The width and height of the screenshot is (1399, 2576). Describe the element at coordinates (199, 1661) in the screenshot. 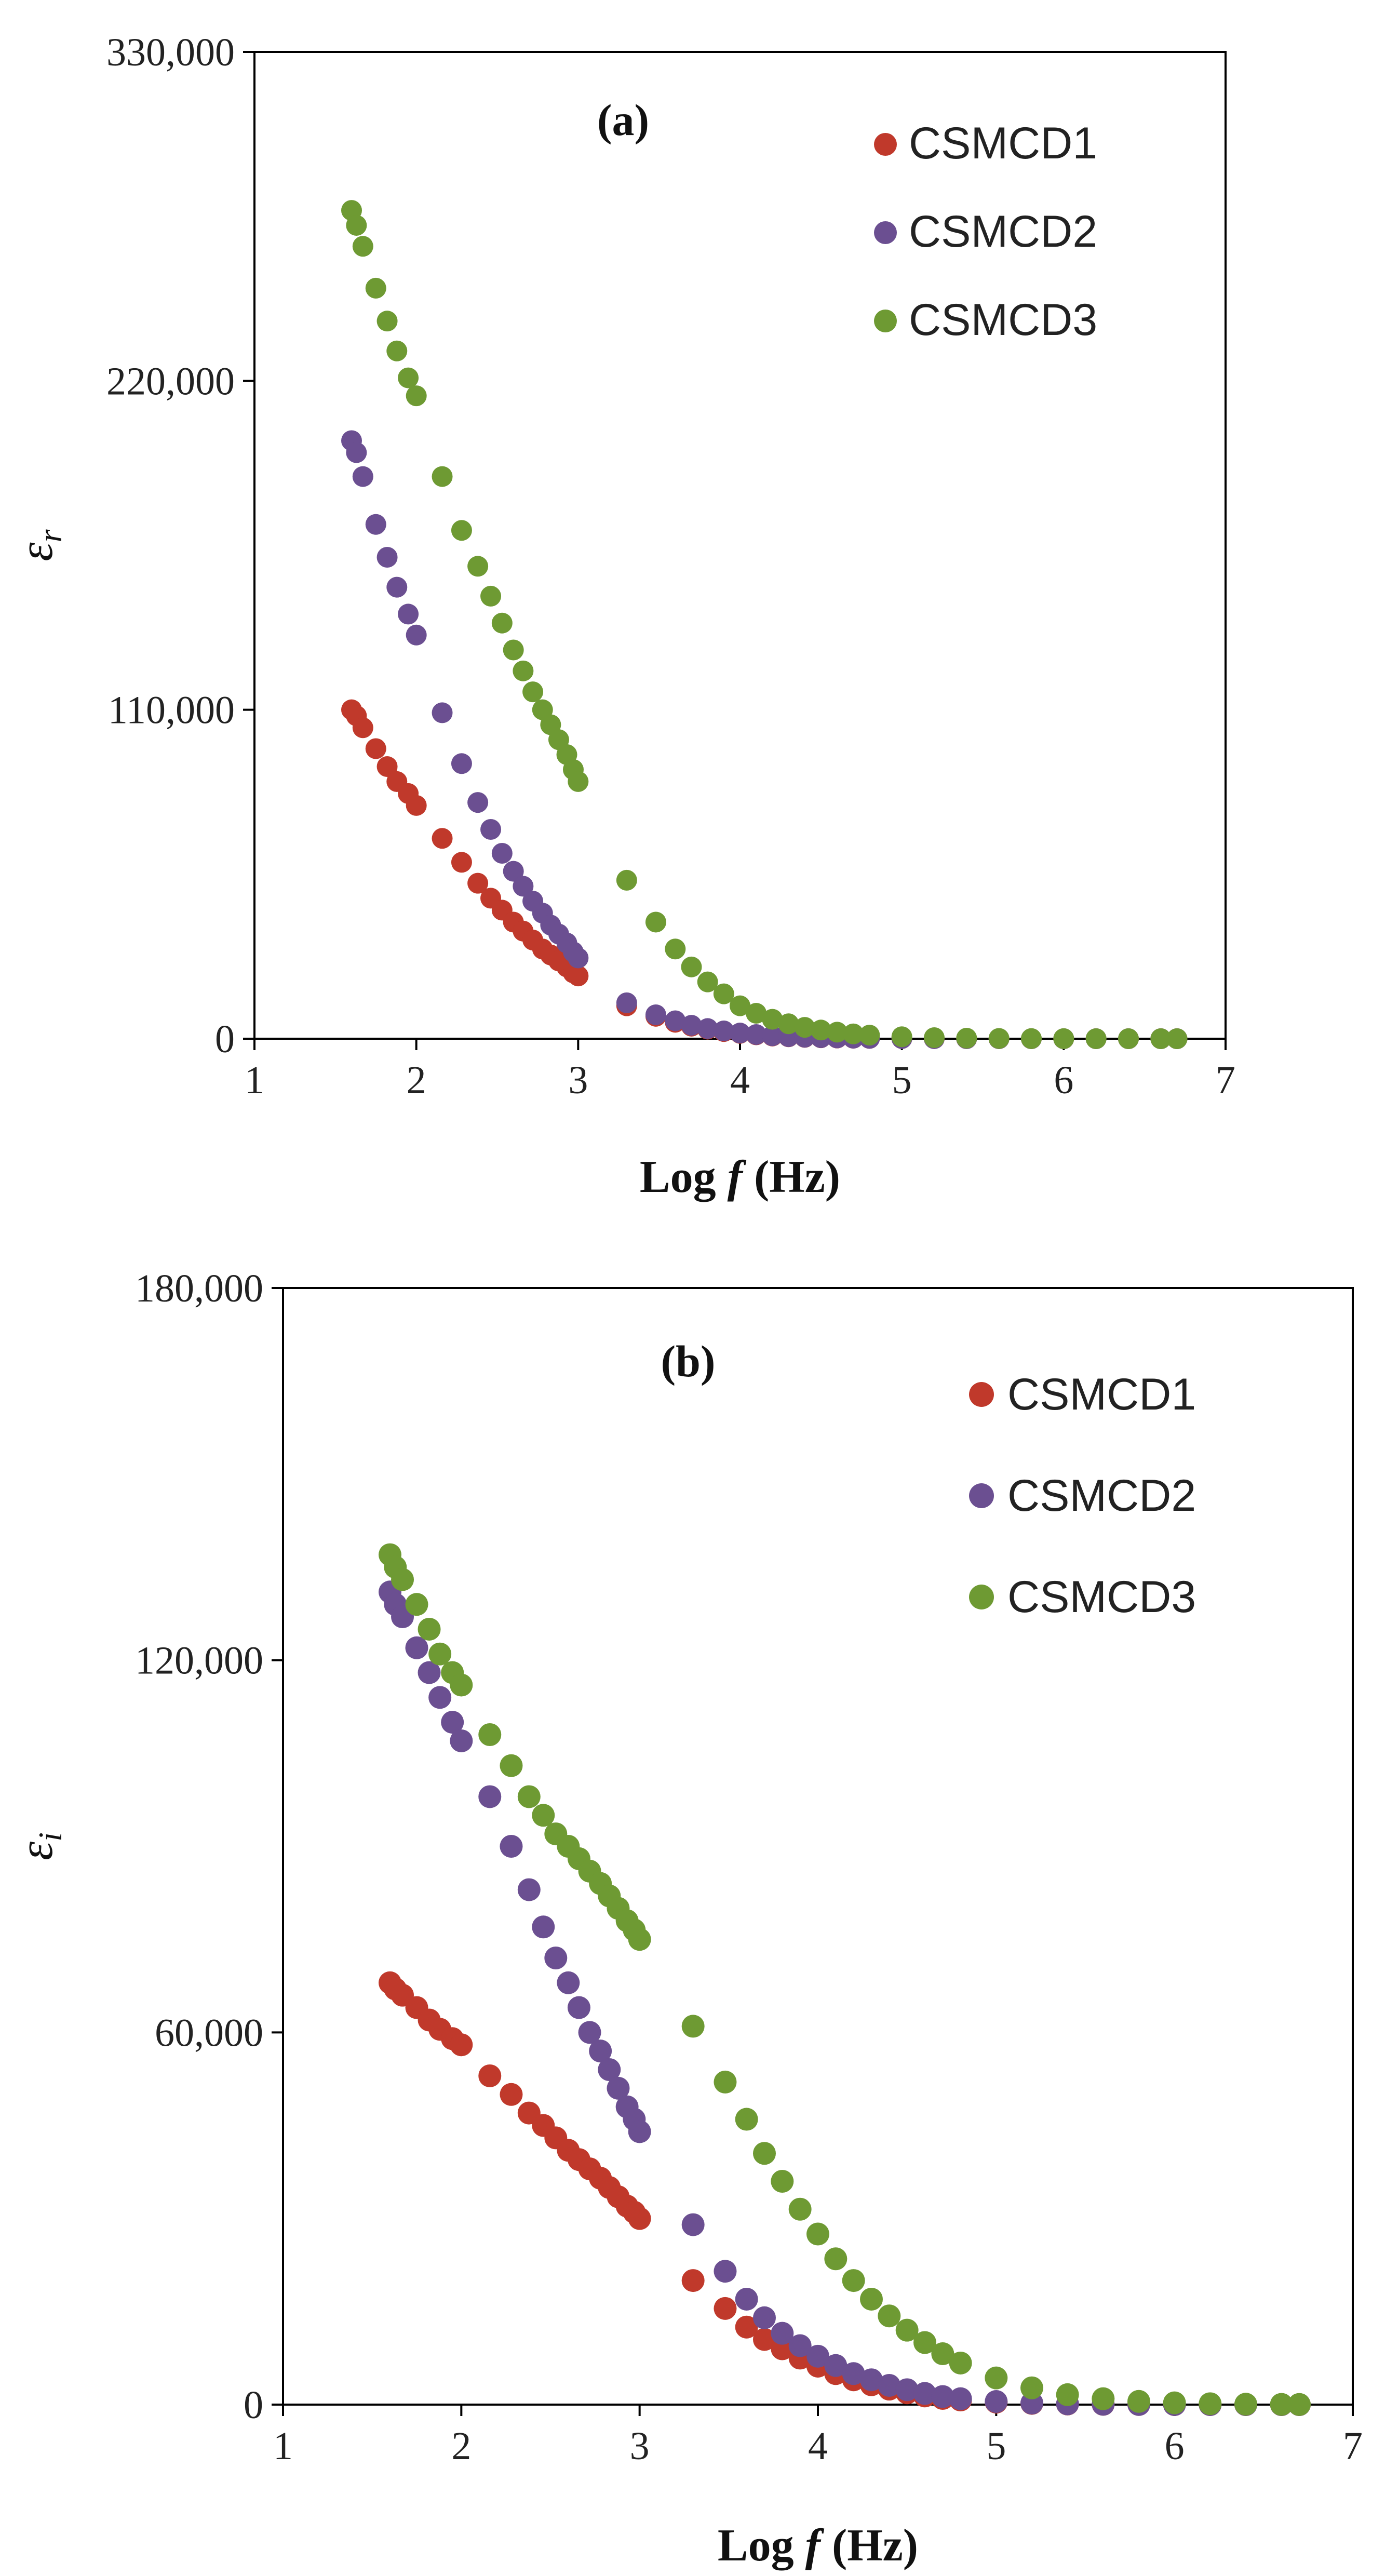

I see `y-tick-label: 120,000` at that location.